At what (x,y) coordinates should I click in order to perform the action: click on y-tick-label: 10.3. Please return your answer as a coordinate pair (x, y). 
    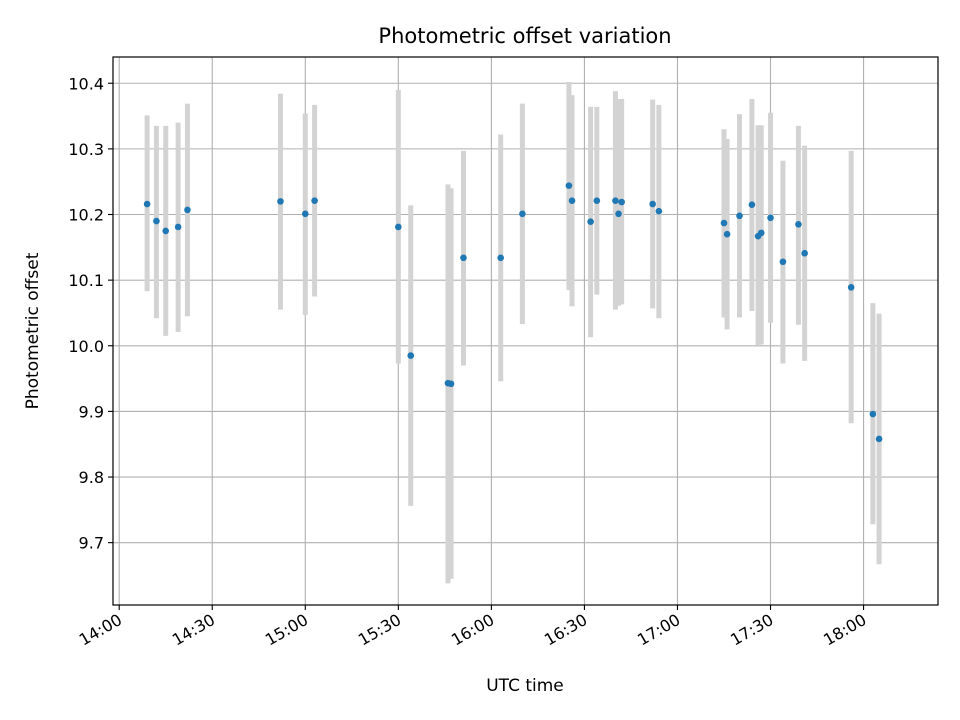
    Looking at the image, I should click on (86, 149).